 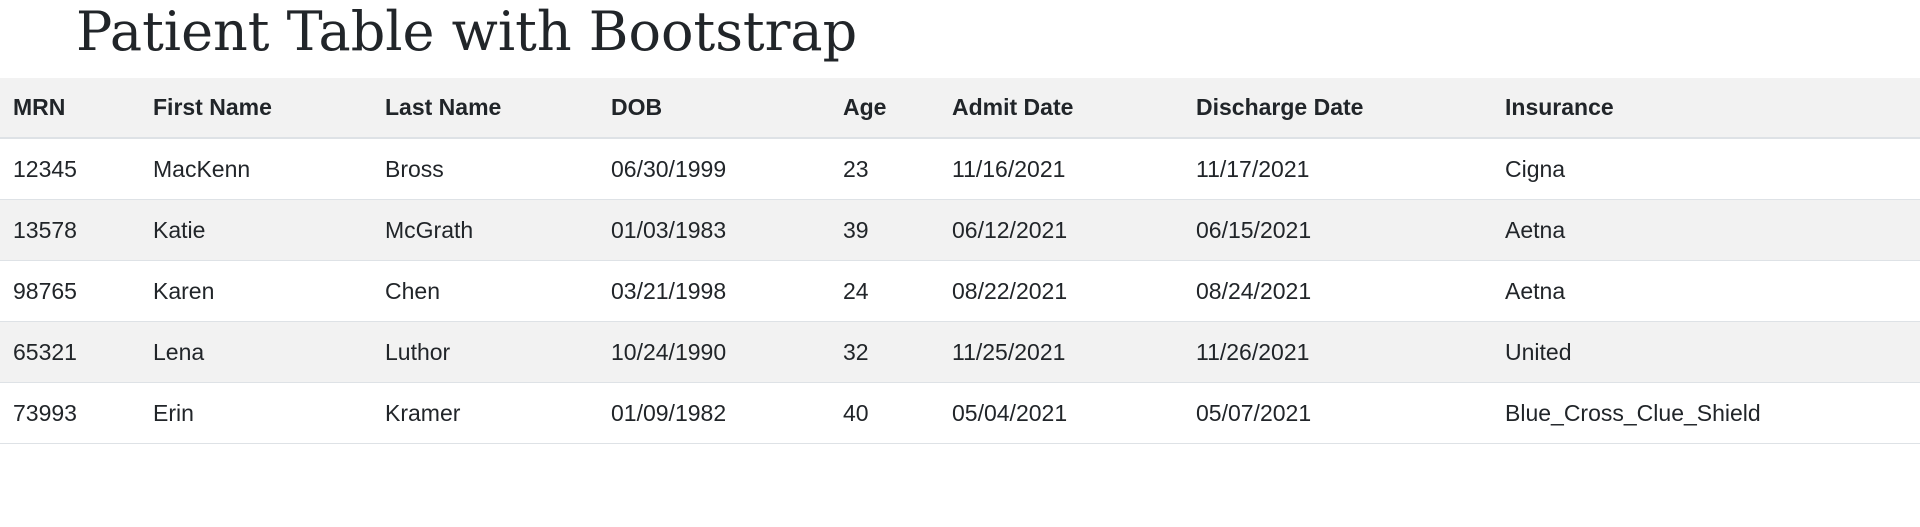 What do you see at coordinates (485, 169) in the screenshot?
I see `cell-last-name: Bross` at bounding box center [485, 169].